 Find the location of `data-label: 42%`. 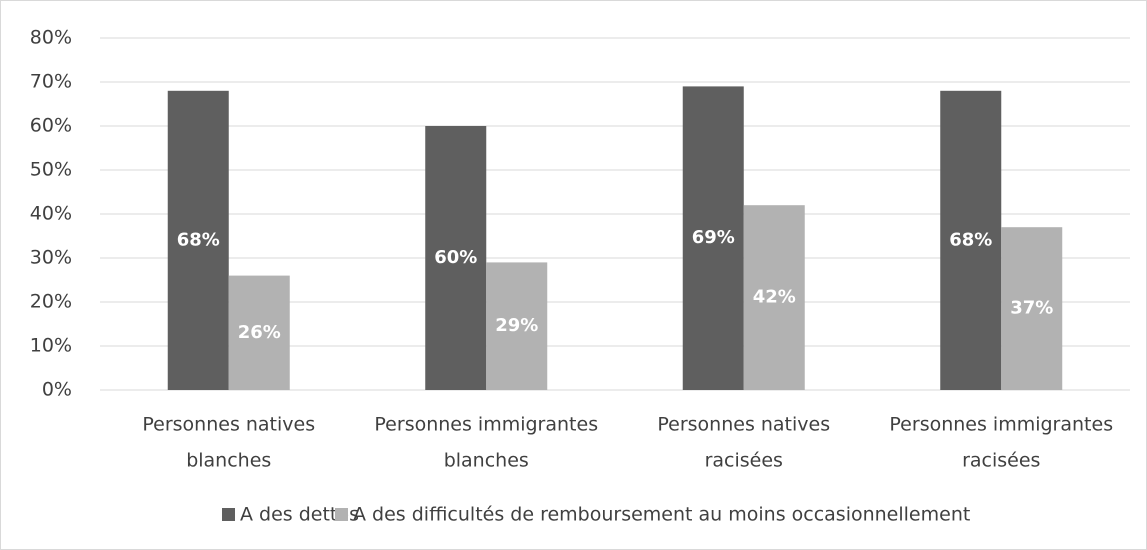

data-label: 42% is located at coordinates (774, 297).